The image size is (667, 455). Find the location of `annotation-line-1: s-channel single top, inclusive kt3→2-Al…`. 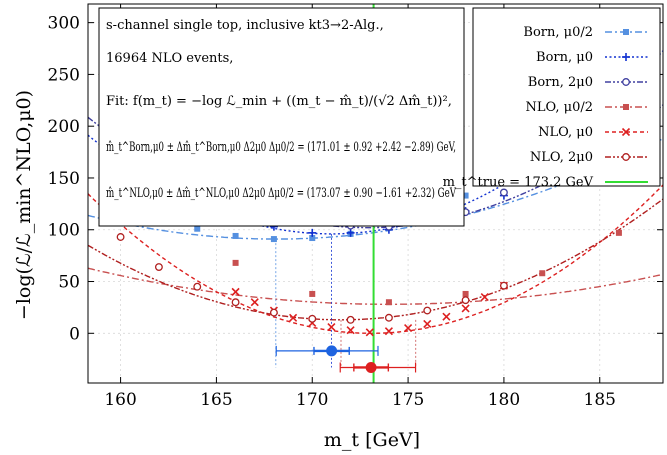

annotation-line-1: s-channel single top, inclusive kt3→2-Al… is located at coordinates (245, 25).